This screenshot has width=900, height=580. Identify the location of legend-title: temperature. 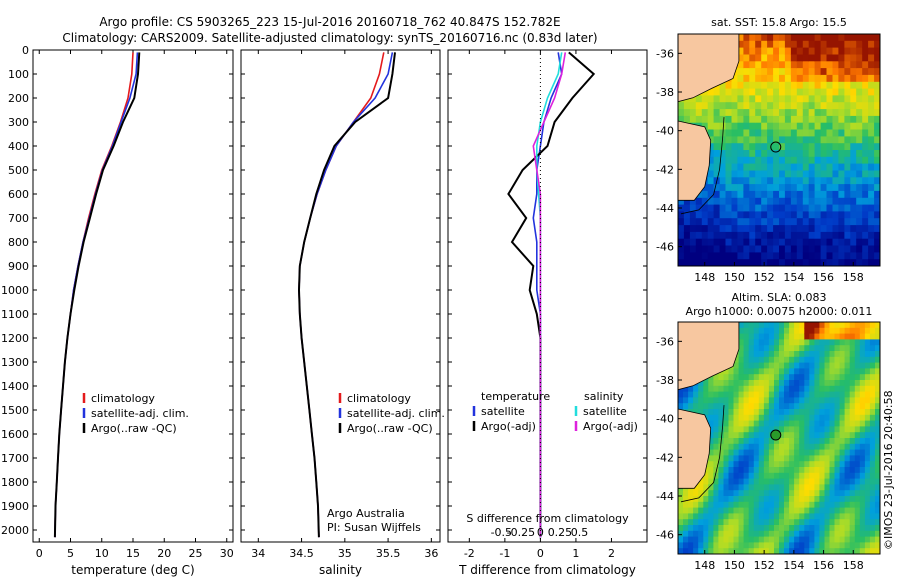
(515, 396).